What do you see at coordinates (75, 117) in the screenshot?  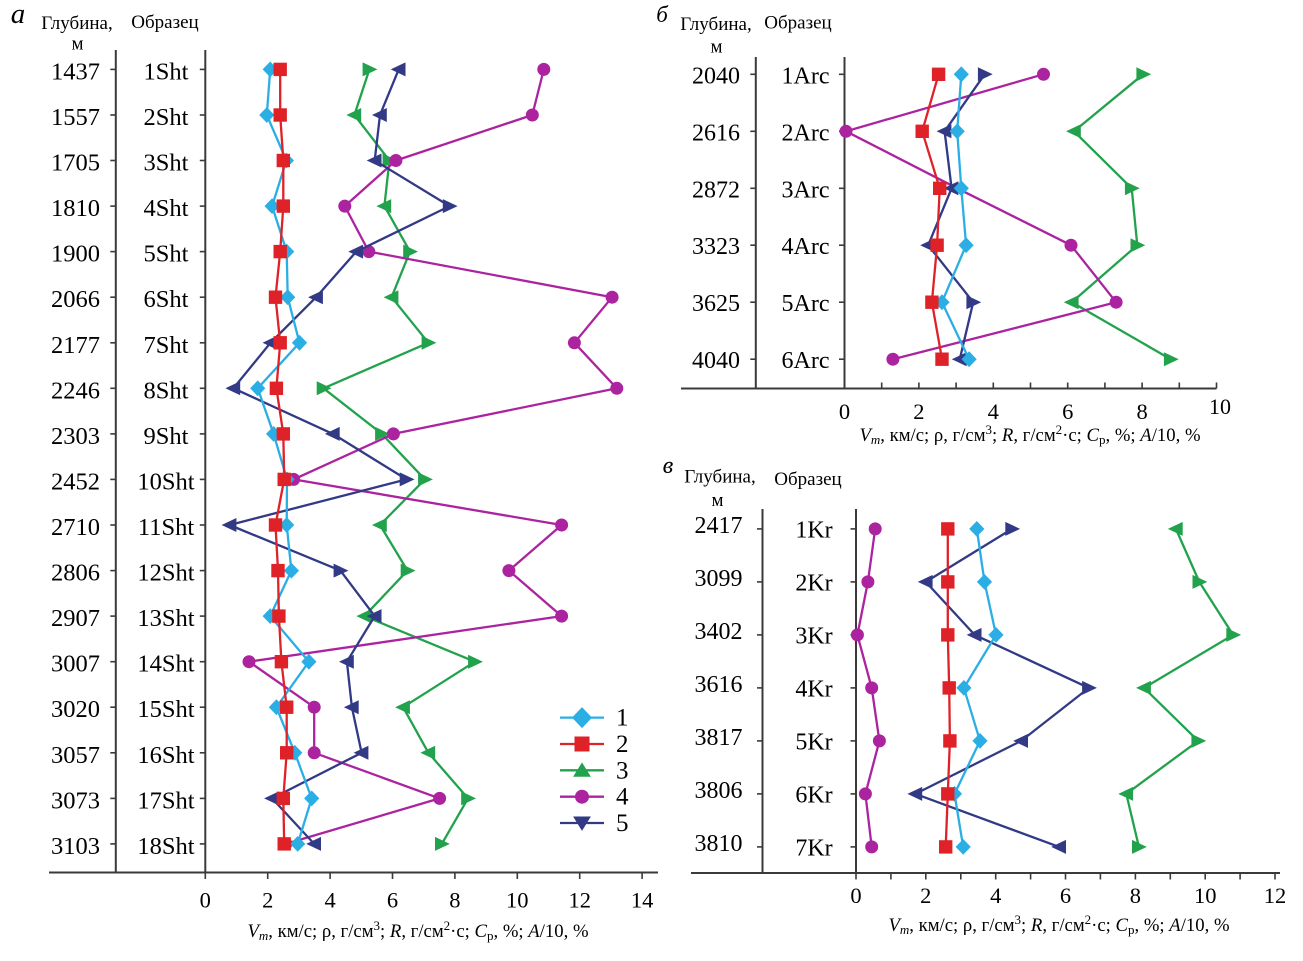 I see `svg-text: 1557` at bounding box center [75, 117].